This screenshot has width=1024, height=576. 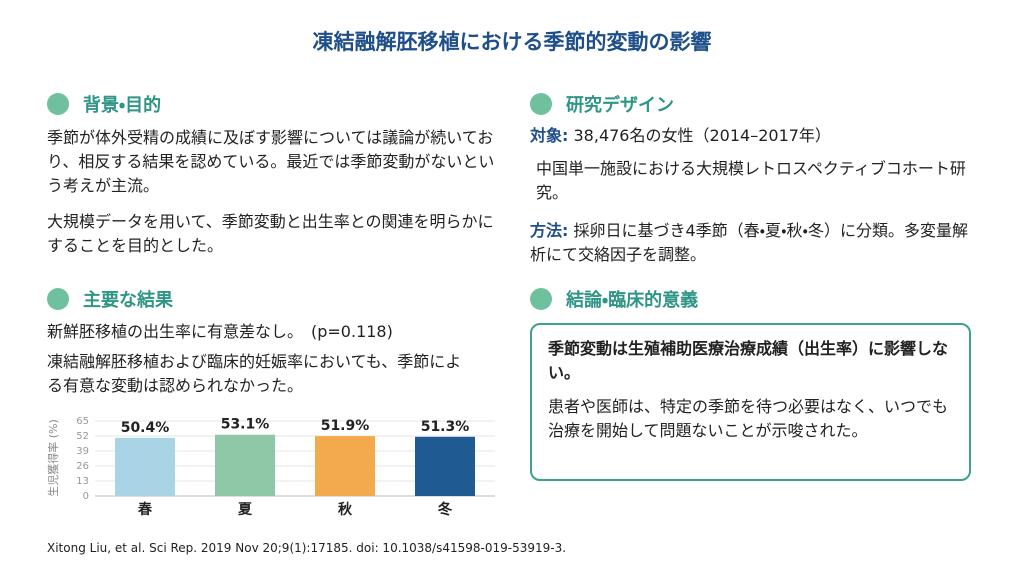 What do you see at coordinates (748, 360) in the screenshot?
I see `conclusion-lead: 季節変動は生殖補助医療治療成績（出生率）に影響しない。` at bounding box center [748, 360].